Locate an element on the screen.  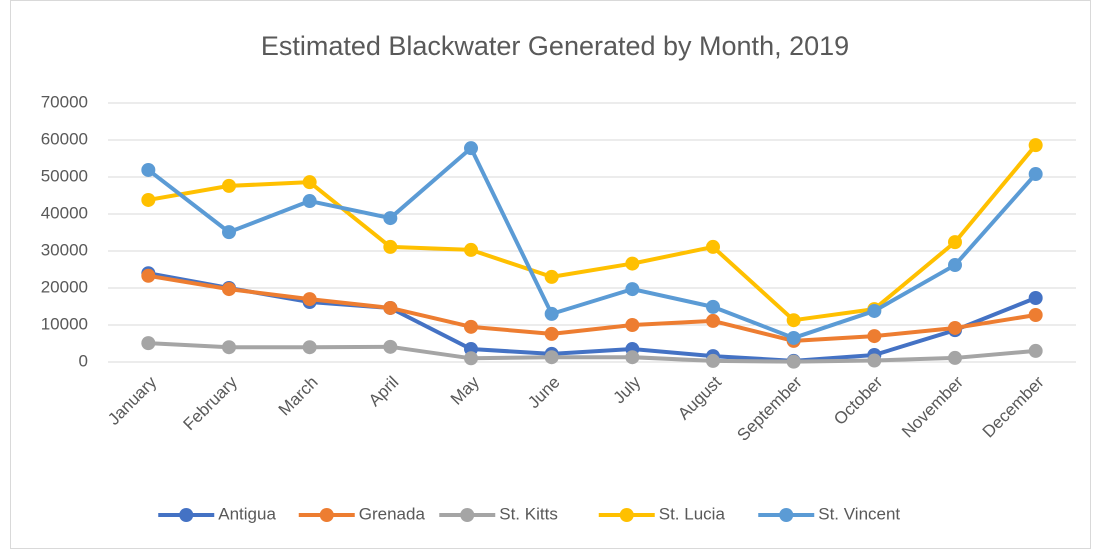
legend-label: St. Lucia is located at coordinates (692, 513).